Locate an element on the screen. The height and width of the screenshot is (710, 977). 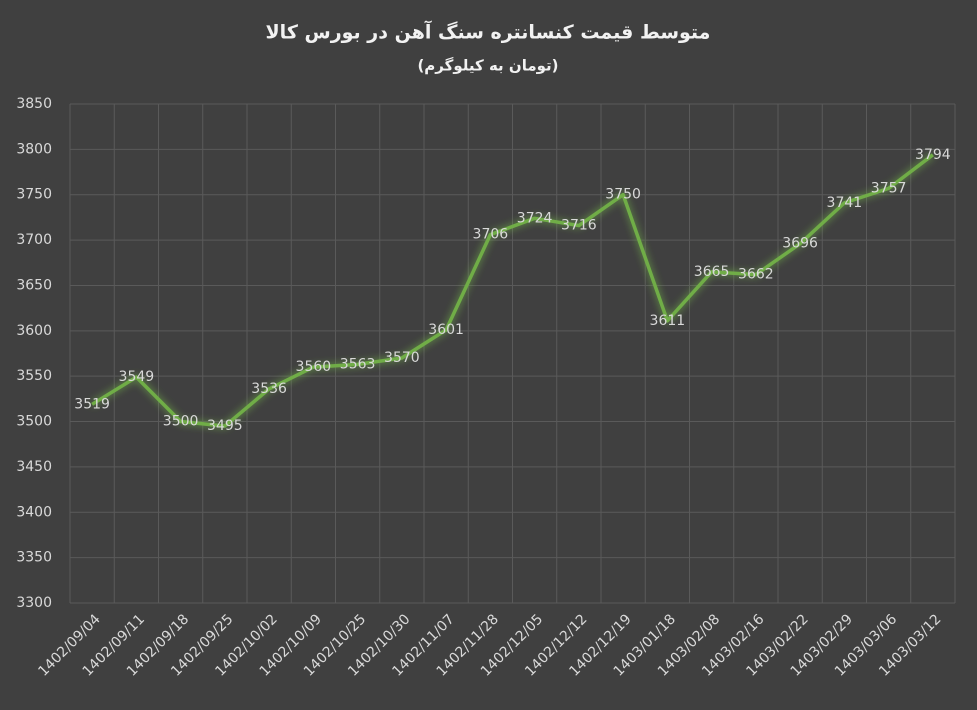
y-tick-label: 3400 is located at coordinates (34, 512).